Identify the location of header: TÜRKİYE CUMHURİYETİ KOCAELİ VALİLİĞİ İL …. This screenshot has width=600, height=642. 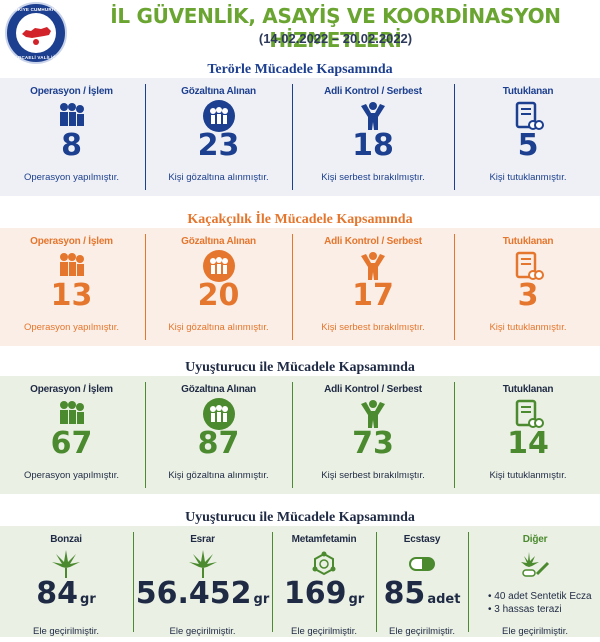
(300, 32).